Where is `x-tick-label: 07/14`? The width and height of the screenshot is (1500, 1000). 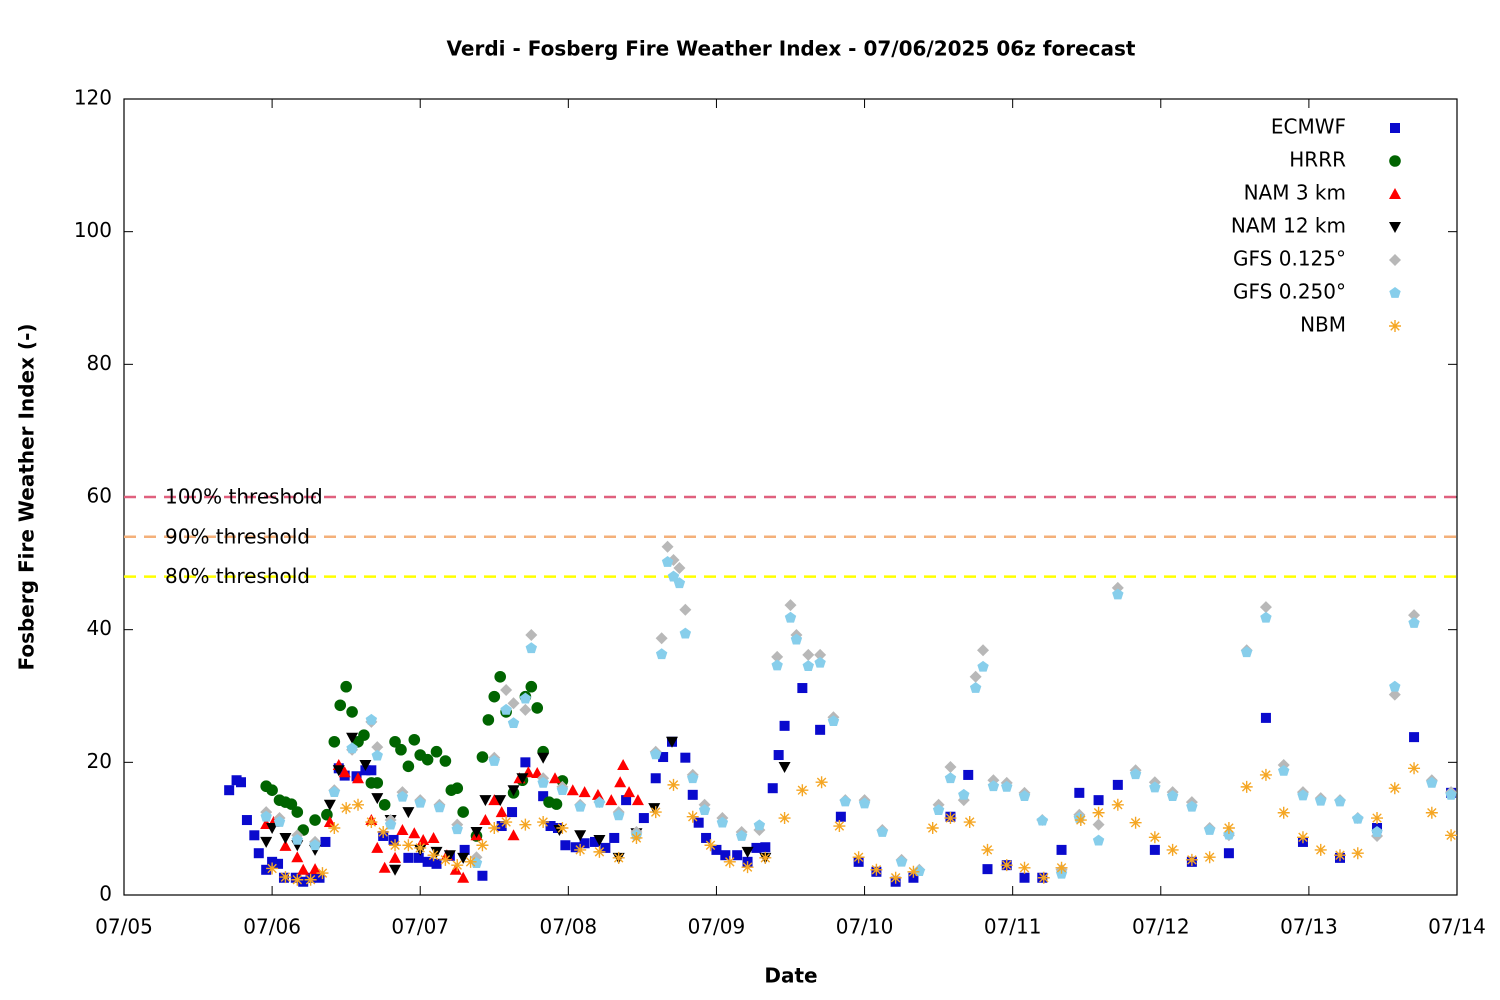
x-tick-label: 07/14 is located at coordinates (1457, 927).